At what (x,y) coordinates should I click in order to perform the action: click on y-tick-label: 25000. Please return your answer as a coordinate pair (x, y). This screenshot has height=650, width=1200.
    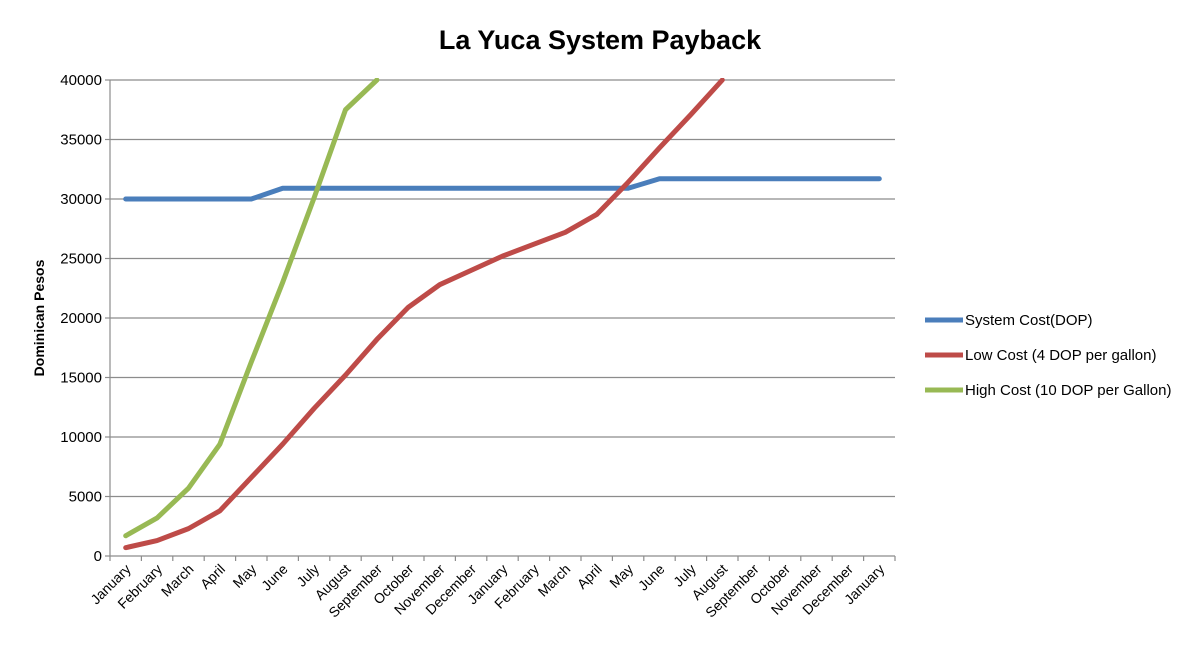
    Looking at the image, I should click on (81, 259).